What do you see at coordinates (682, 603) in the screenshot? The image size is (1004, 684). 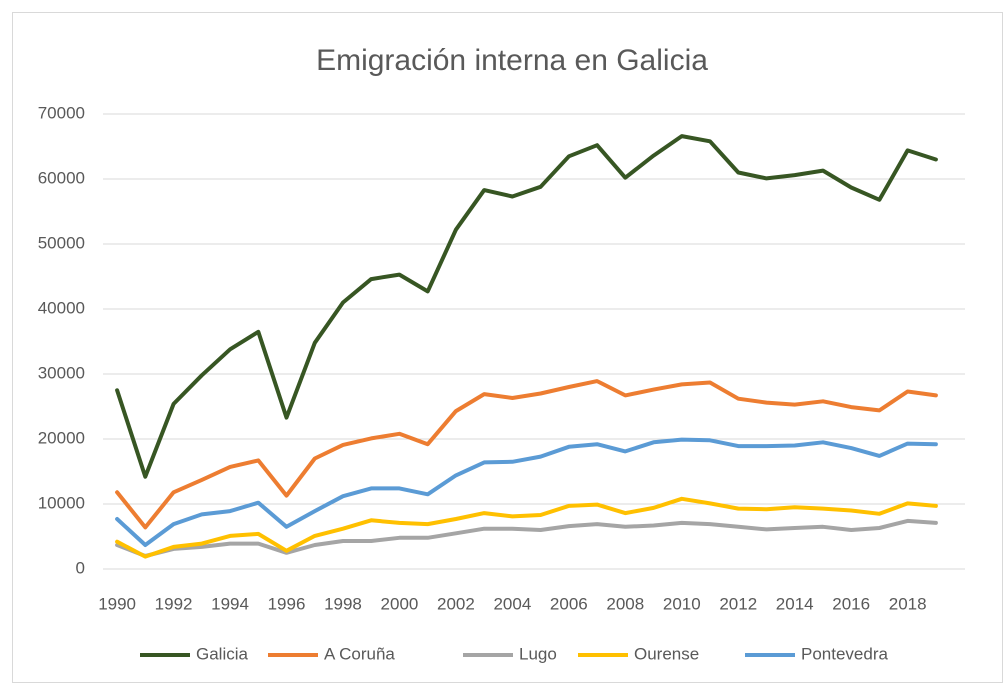 I see `x-tick-label: 2010` at bounding box center [682, 603].